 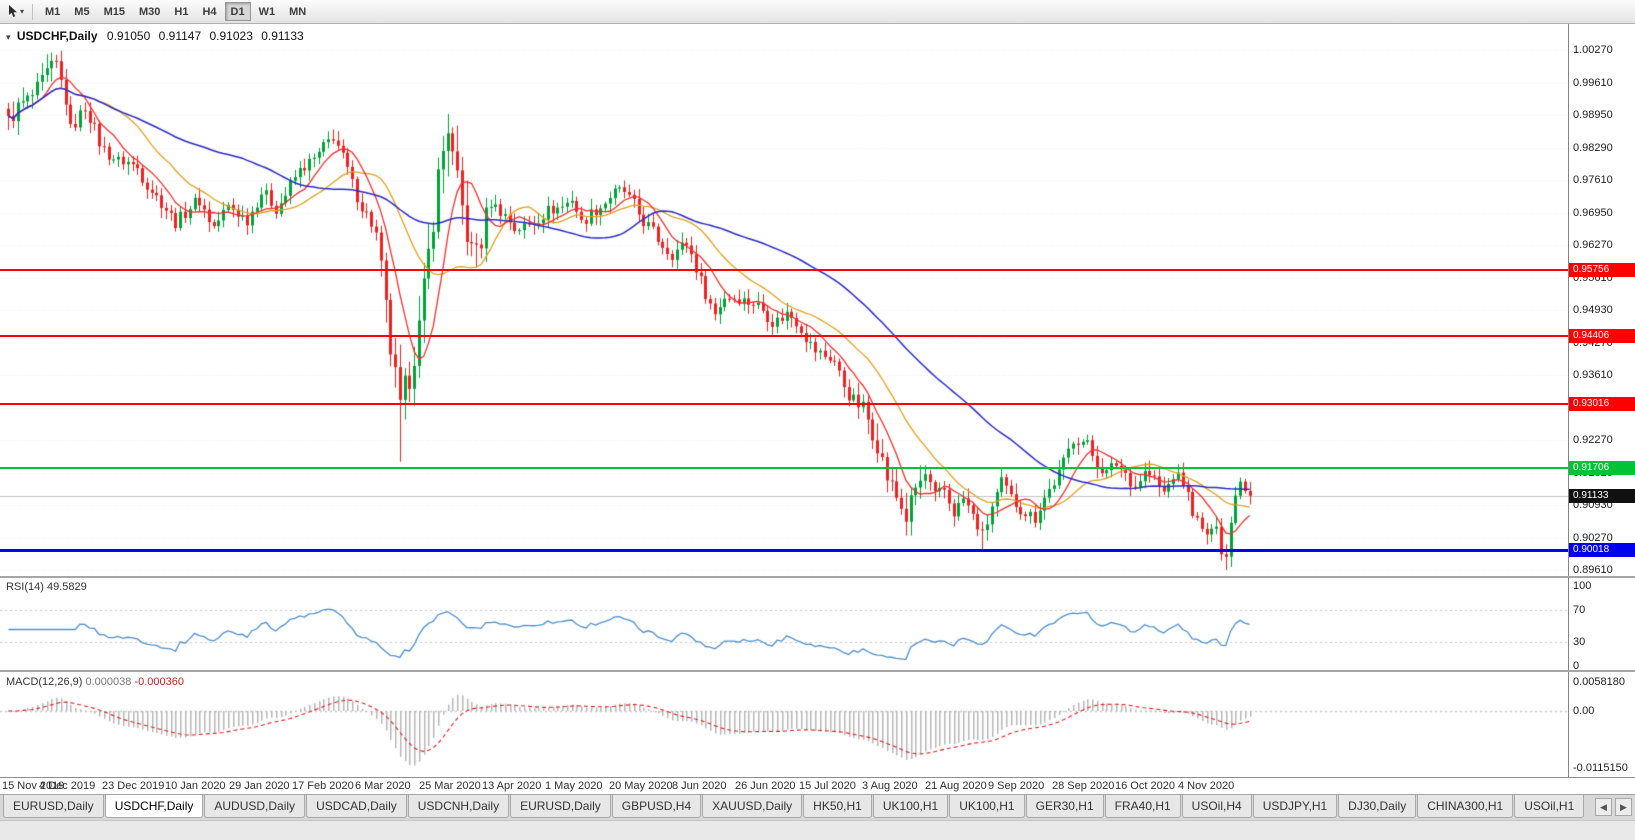 What do you see at coordinates (149, 11) in the screenshot?
I see `timeframe-button-m30: M30` at bounding box center [149, 11].